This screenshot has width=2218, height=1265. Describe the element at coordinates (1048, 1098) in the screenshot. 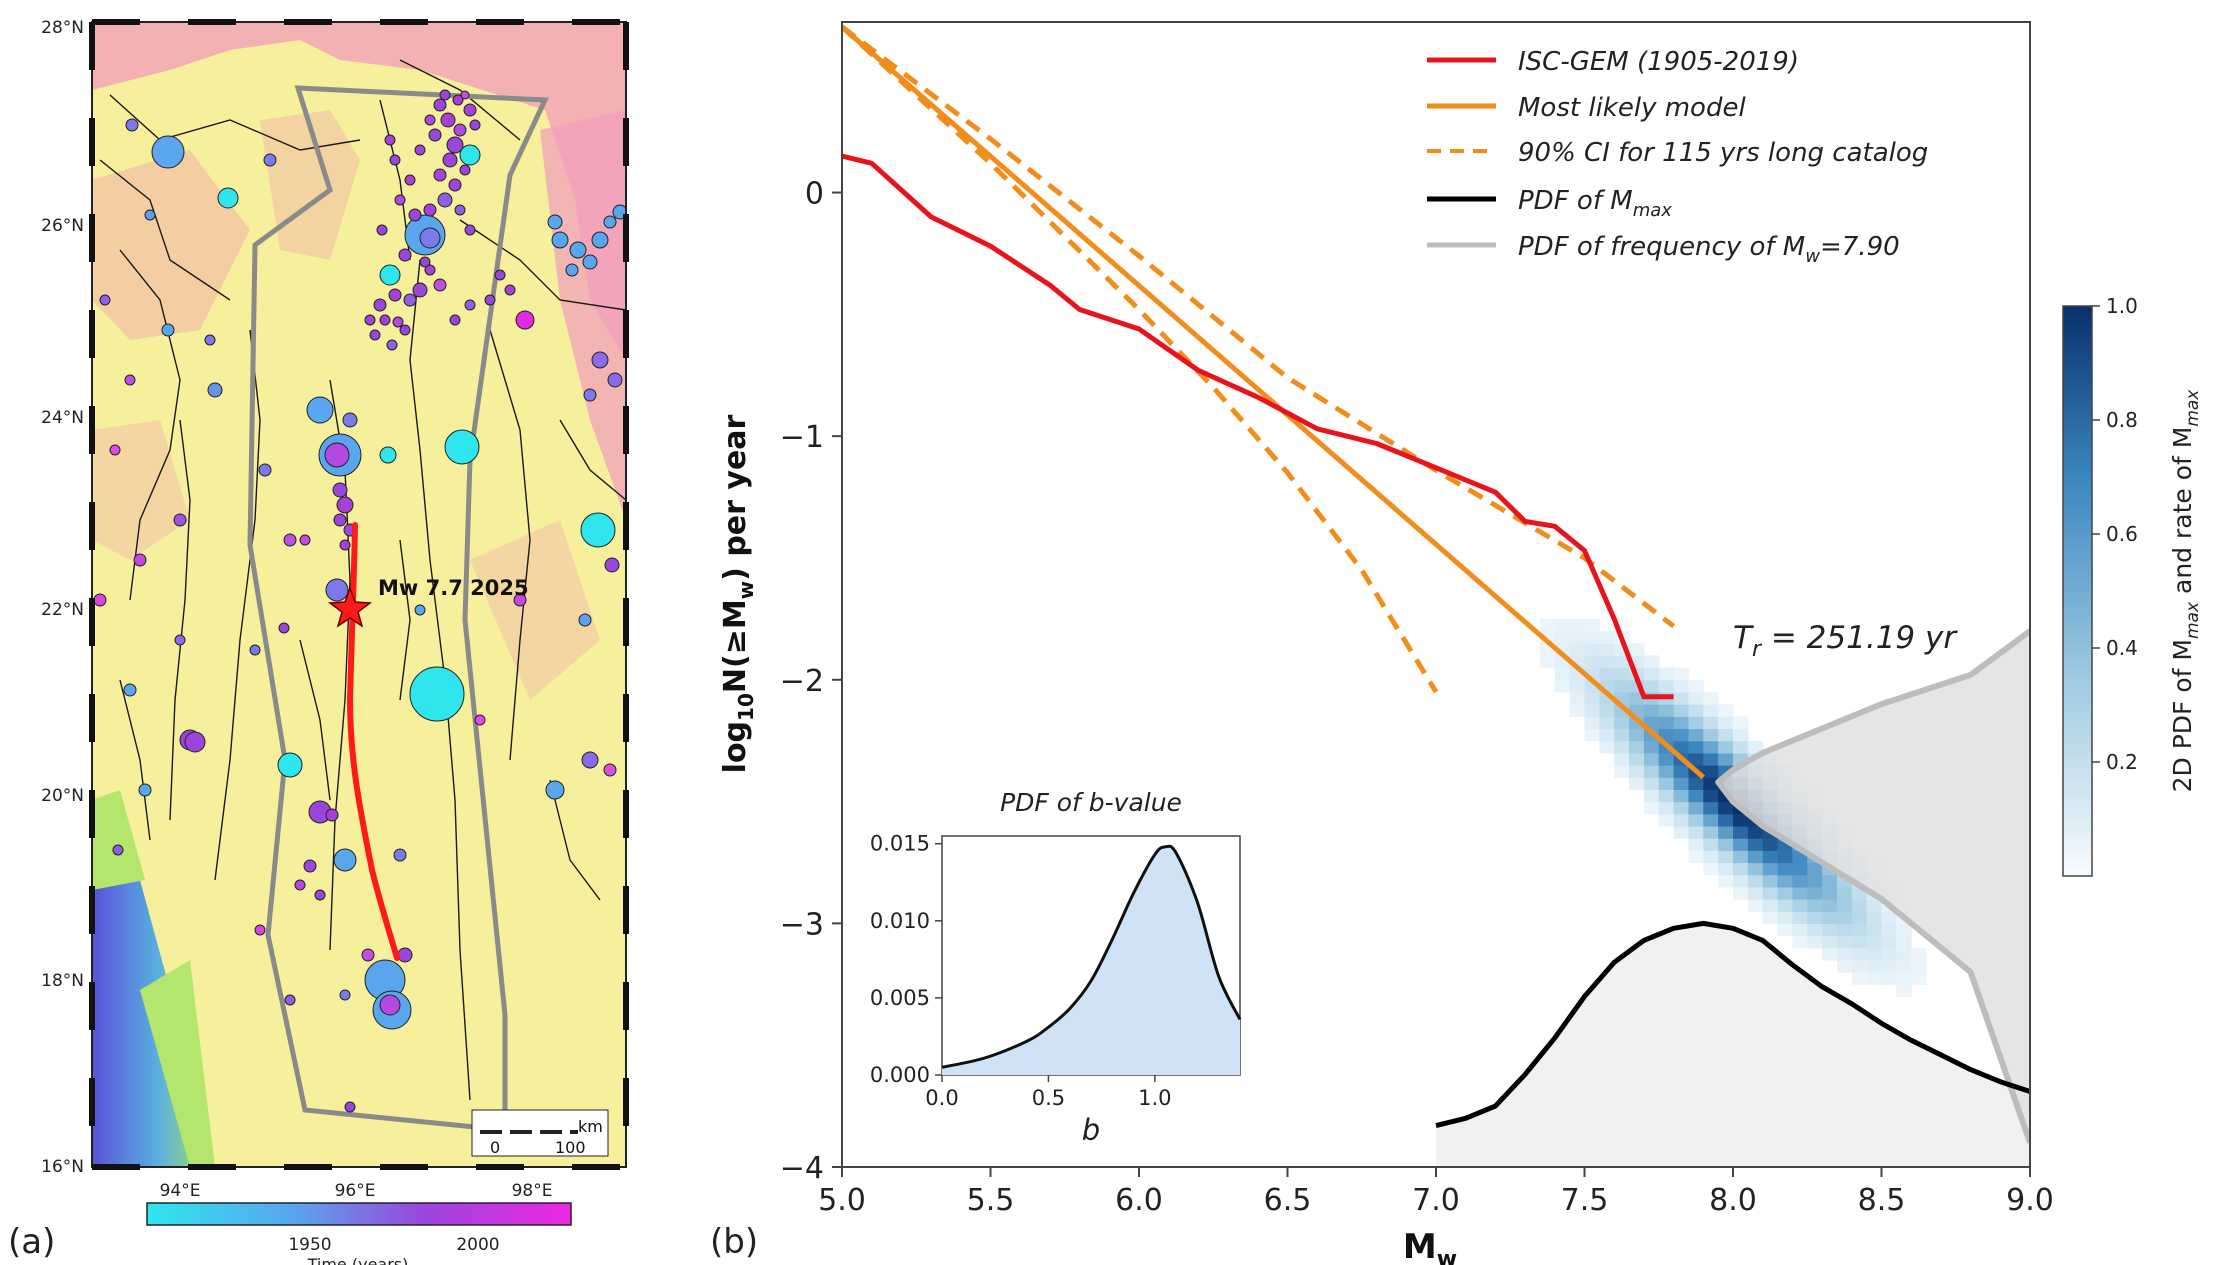

I see `inset-x-tick-label: 0.5` at that location.